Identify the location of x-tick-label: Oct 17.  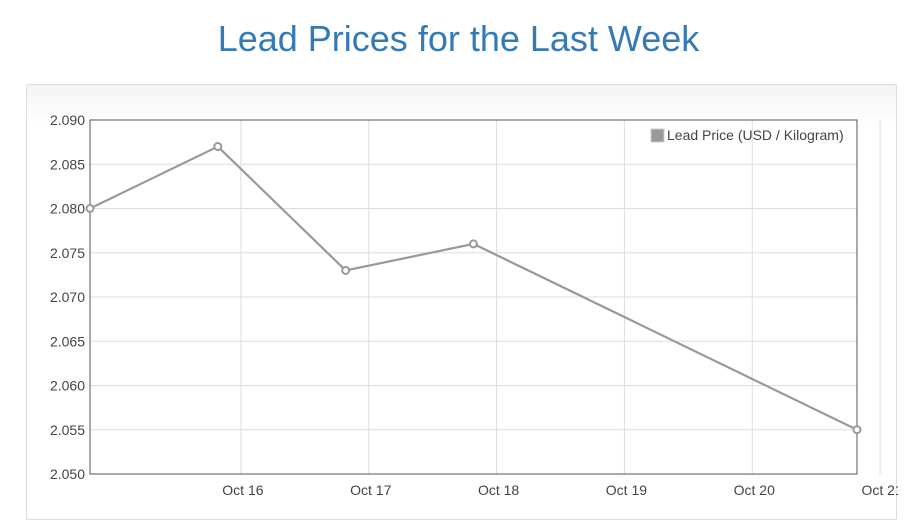
(370, 490).